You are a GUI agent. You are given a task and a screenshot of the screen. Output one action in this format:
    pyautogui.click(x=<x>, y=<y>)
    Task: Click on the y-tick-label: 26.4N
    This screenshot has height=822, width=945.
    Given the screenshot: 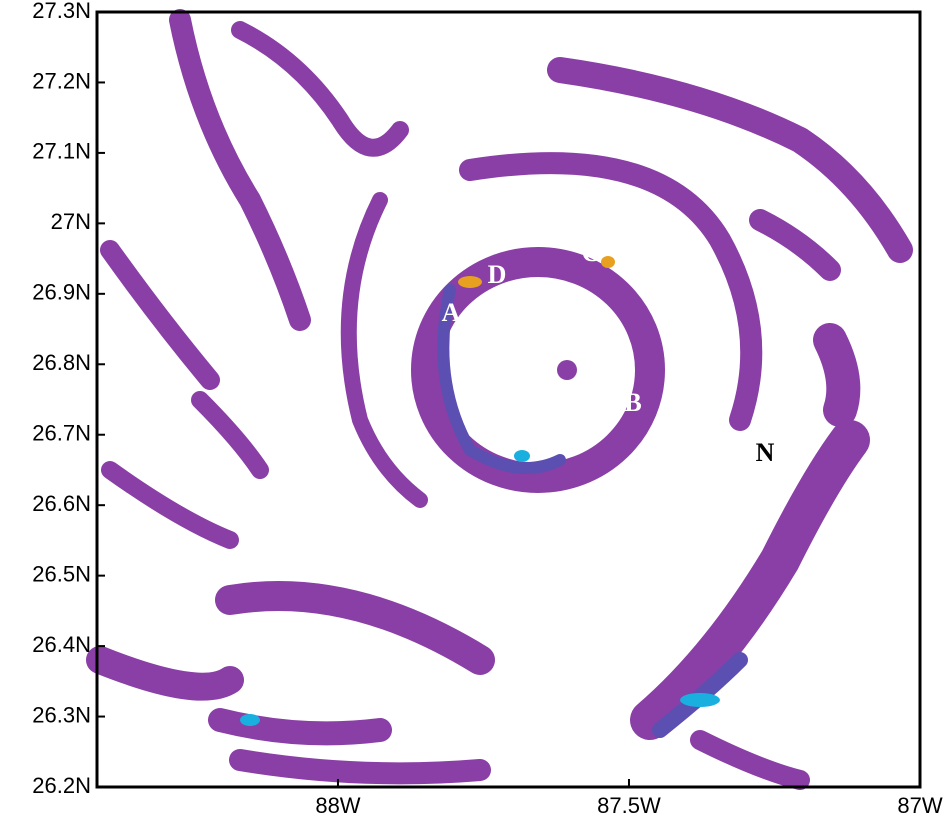 What is the action you would take?
    pyautogui.click(x=61, y=644)
    